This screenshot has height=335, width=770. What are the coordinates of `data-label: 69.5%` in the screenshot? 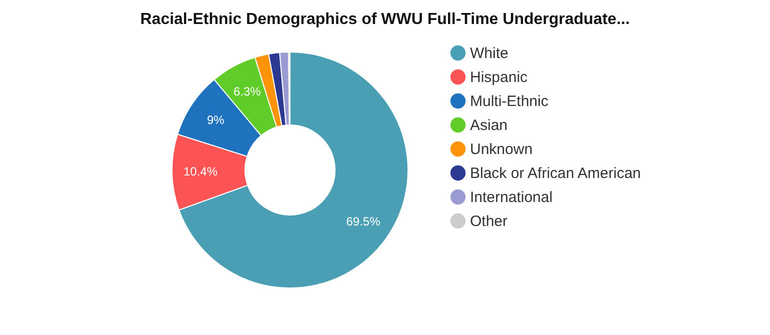 It's located at (363, 221).